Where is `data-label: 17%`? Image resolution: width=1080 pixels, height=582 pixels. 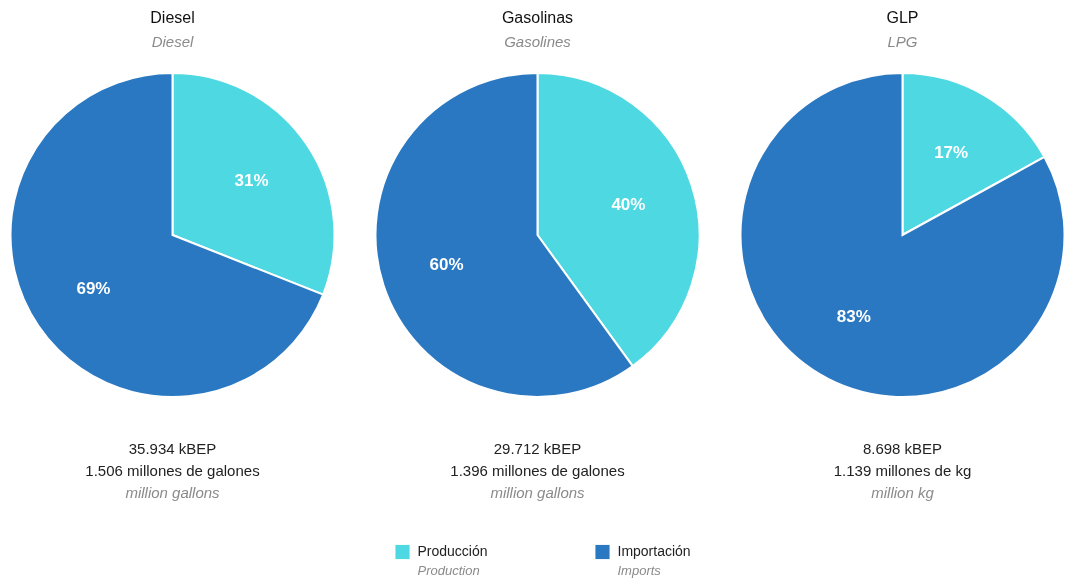
data-label: 17% is located at coordinates (951, 152).